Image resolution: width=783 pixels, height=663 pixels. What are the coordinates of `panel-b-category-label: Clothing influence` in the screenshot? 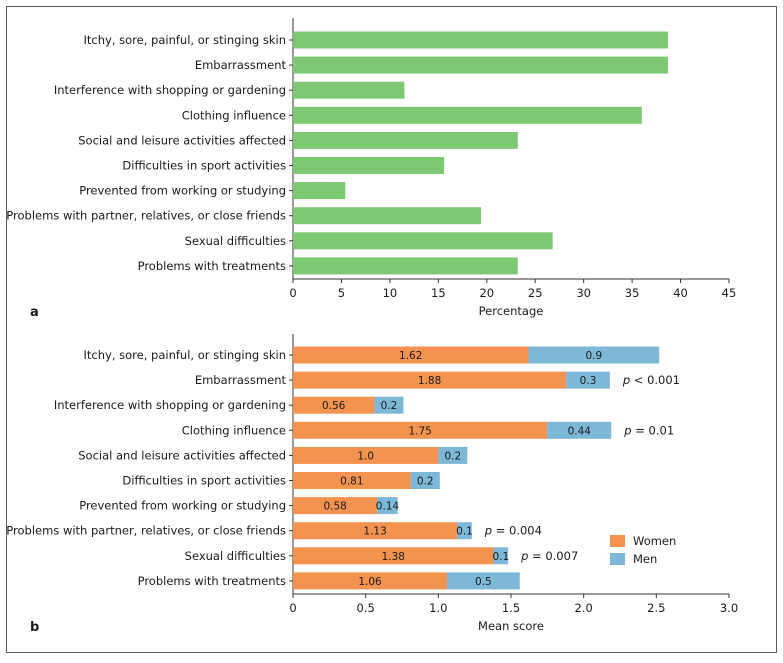 It's located at (234, 430).